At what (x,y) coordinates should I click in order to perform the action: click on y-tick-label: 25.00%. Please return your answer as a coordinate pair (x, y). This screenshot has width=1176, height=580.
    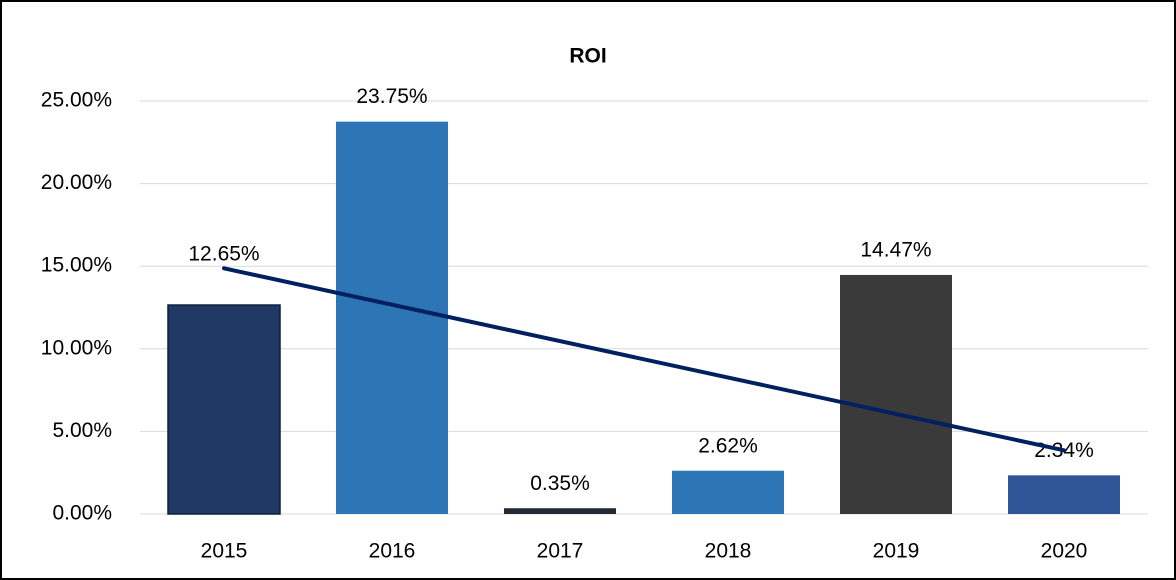
    Looking at the image, I should click on (76, 100).